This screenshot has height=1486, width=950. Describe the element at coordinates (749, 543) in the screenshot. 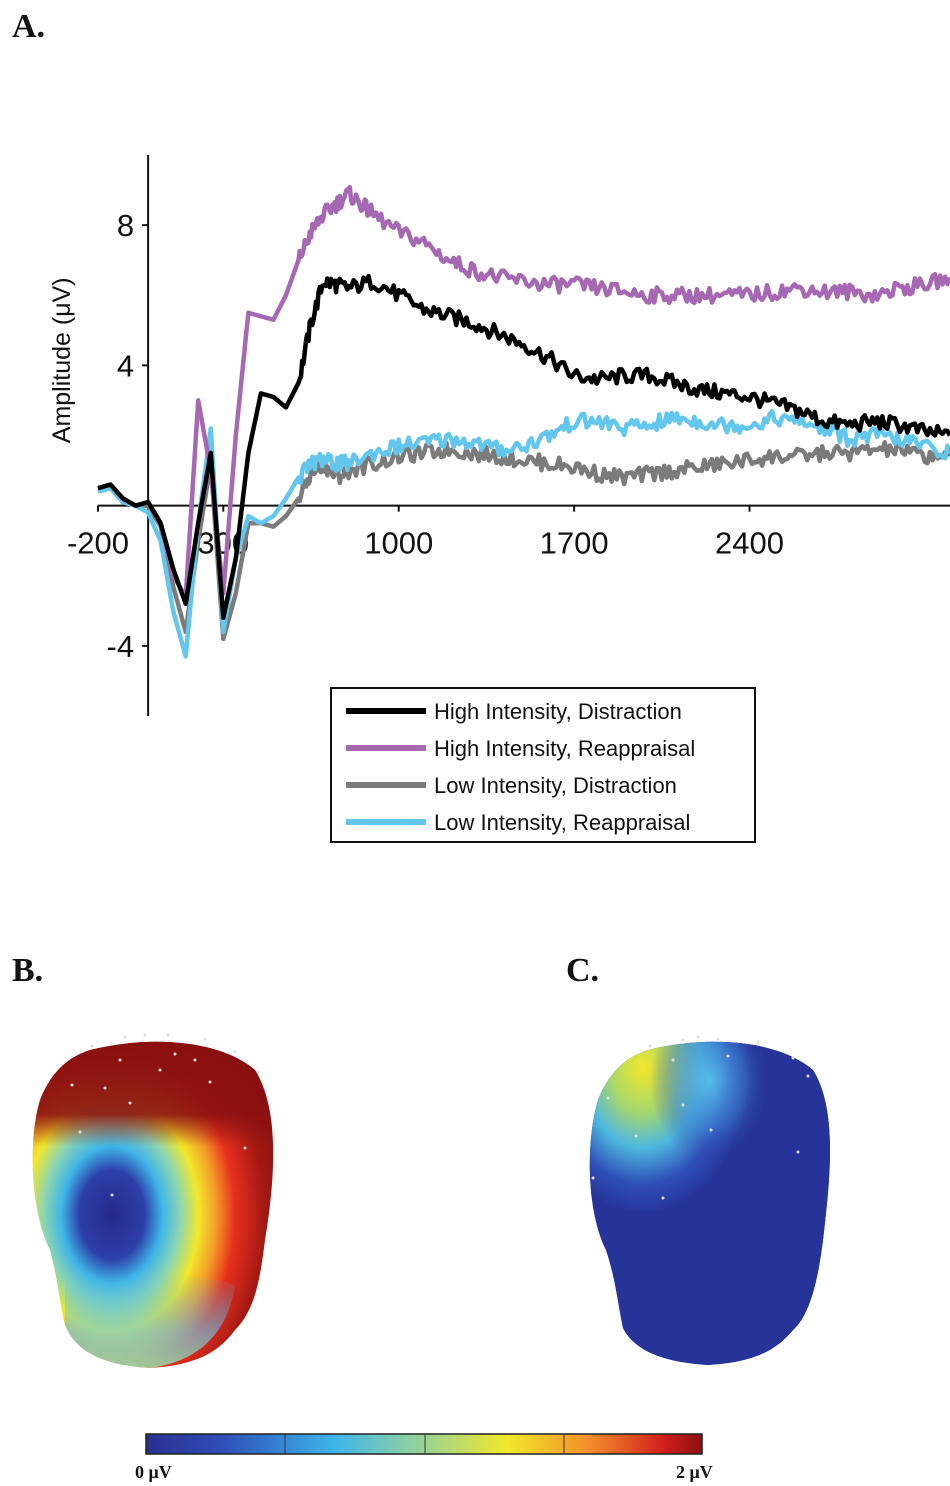

I see `x-tick-label: 2400` at that location.